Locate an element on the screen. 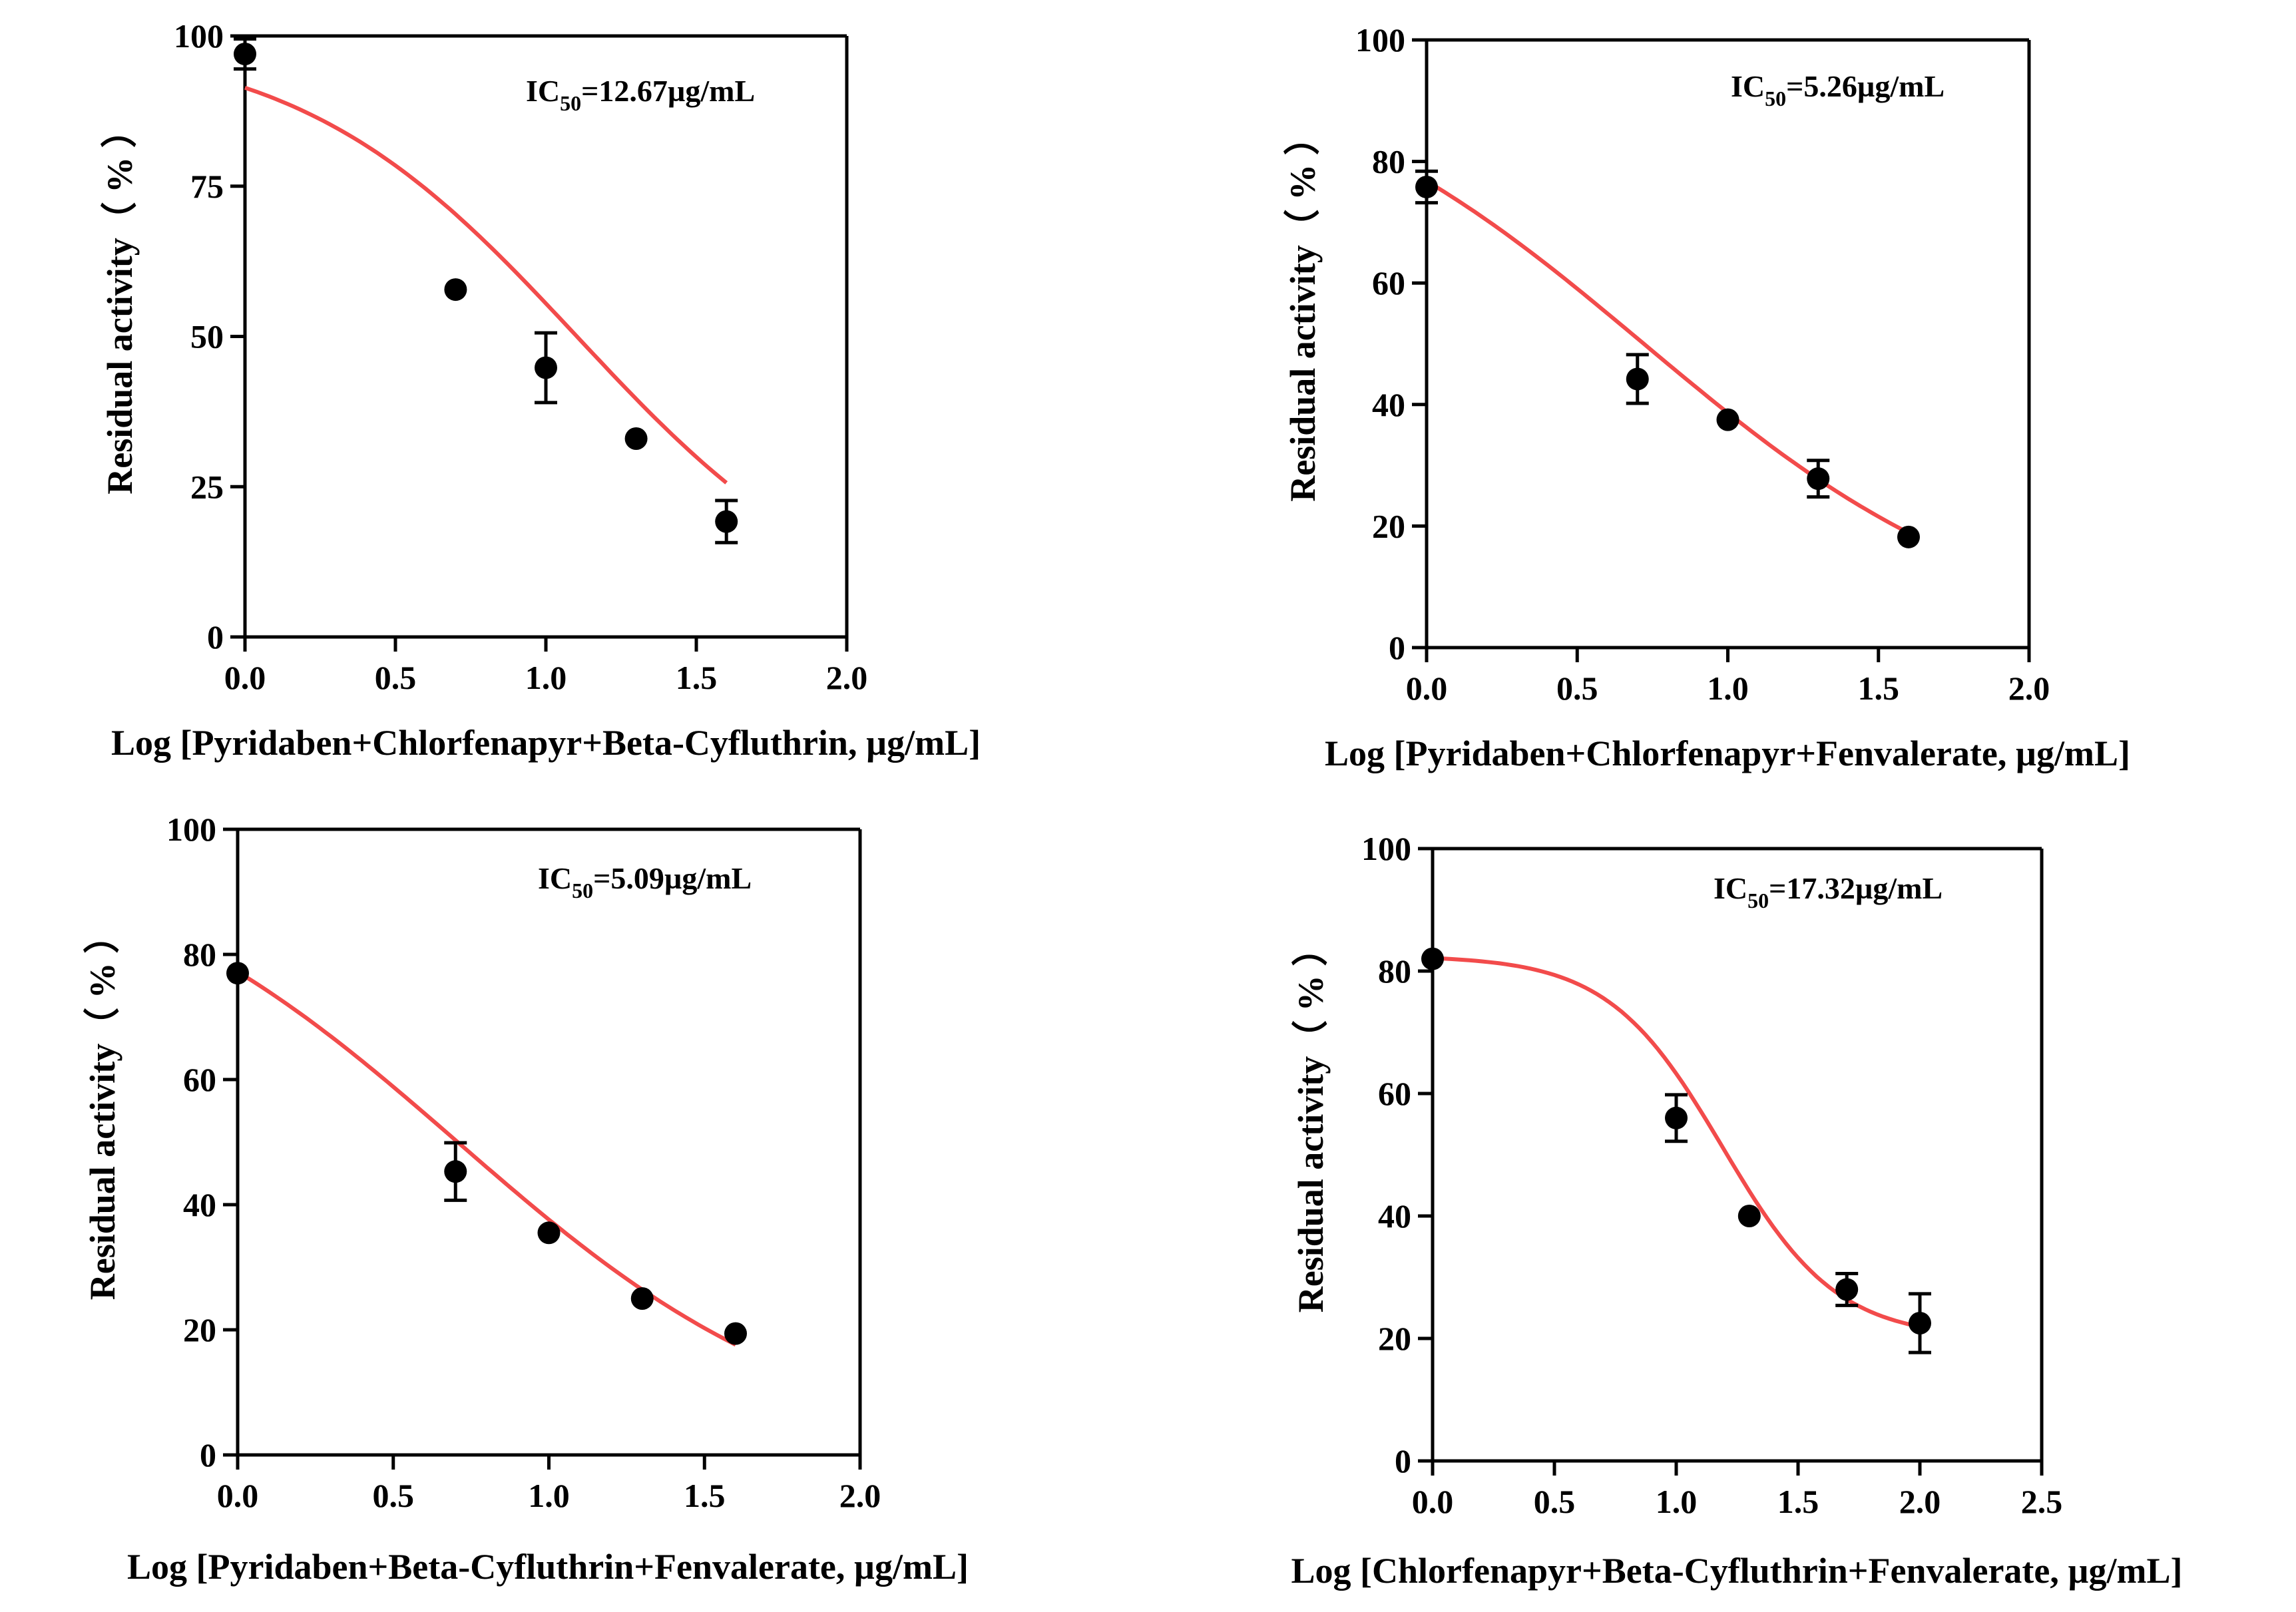 The width and height of the screenshot is (2296, 1612). ic50-annotation: IC50=5.26µg/mL is located at coordinates (1838, 89).